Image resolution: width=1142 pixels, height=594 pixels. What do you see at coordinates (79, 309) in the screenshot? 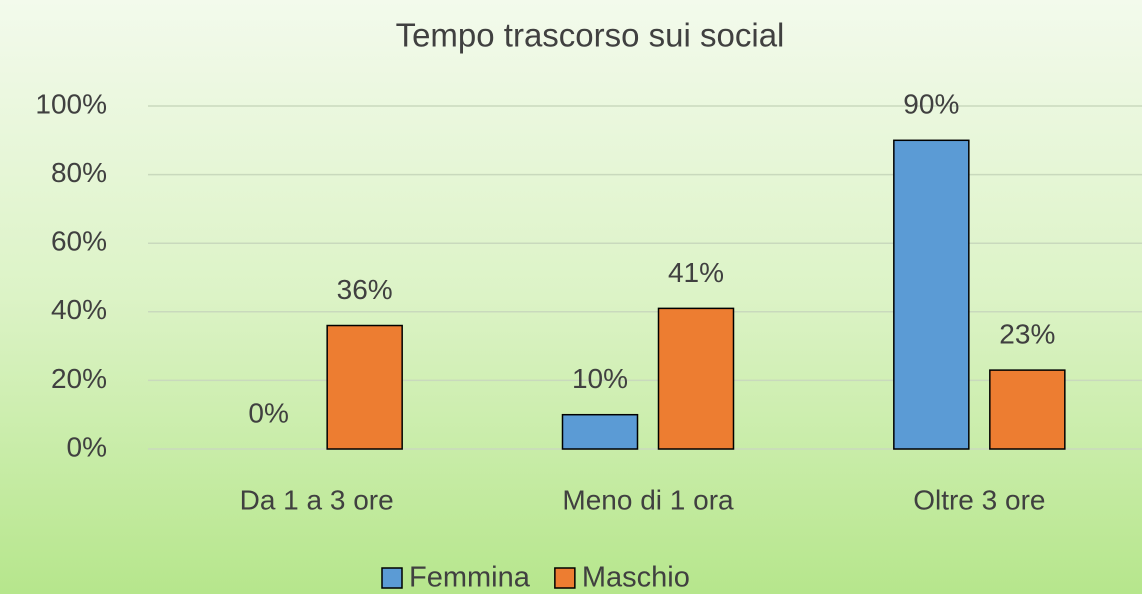
I see `y-tick-label: 40%` at bounding box center [79, 309].